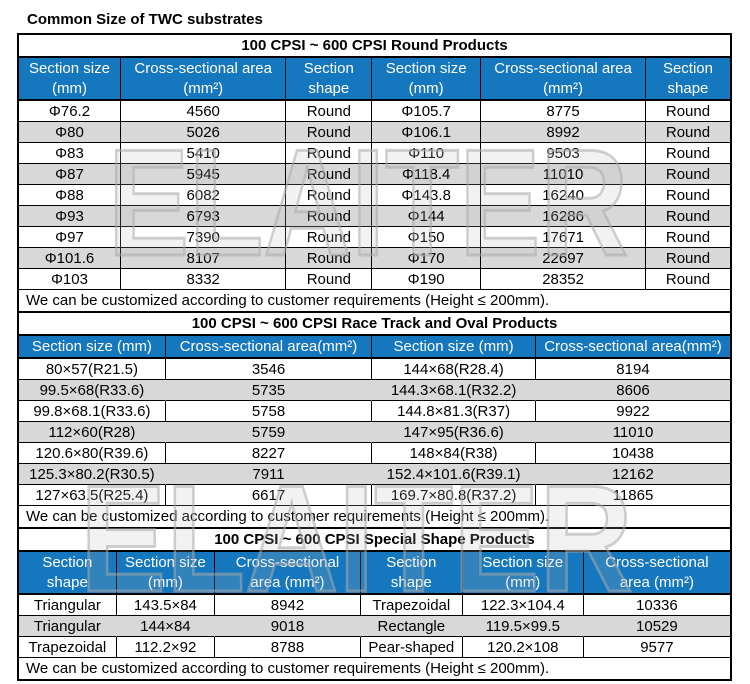 This screenshot has height=684, width=750. I want to click on table-cell: 5759, so click(268, 432).